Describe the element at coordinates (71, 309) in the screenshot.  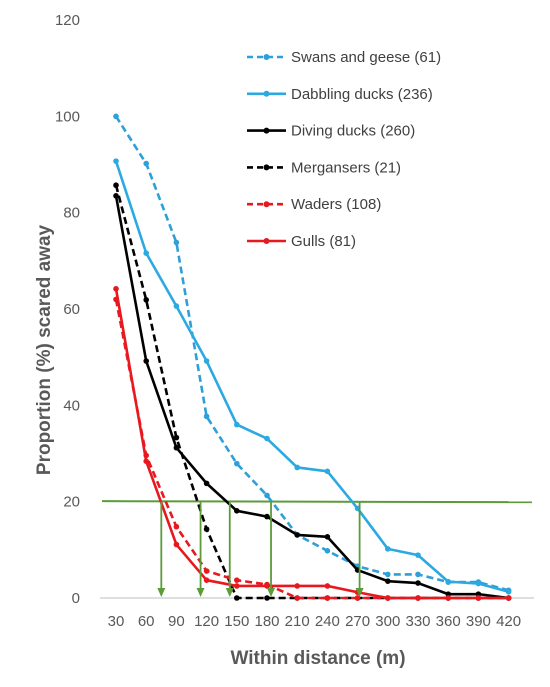
I see `y-tick-label: 60` at that location.